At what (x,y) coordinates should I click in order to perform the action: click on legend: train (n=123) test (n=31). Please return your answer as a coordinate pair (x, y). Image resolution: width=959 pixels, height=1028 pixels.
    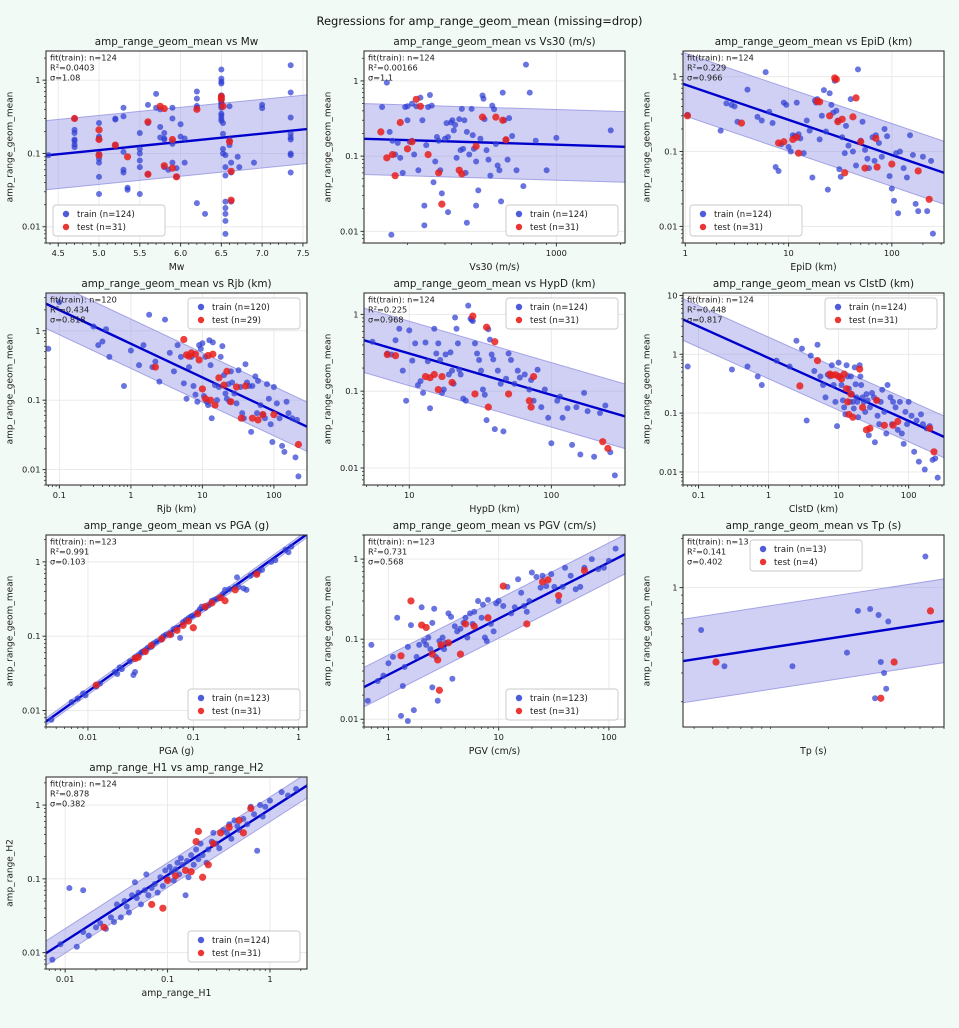
    Looking at the image, I should click on (562, 704).